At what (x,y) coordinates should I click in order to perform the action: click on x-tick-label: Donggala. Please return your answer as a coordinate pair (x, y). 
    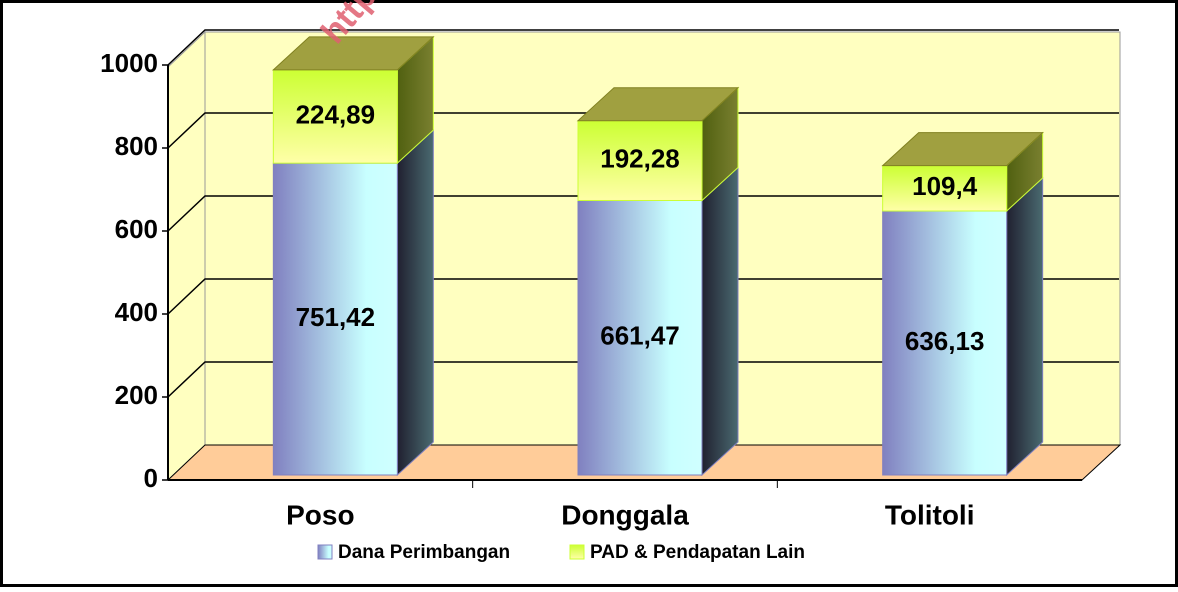
    Looking at the image, I should click on (625, 514).